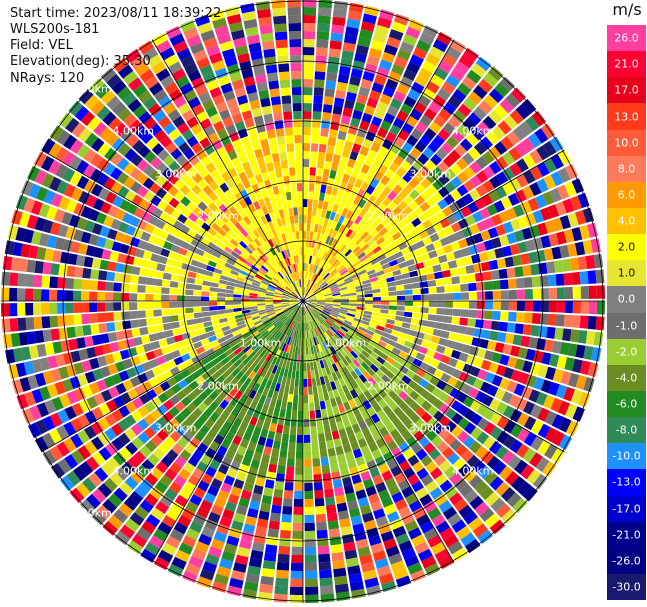 This screenshot has height=607, width=647. I want to click on elevation-text: Elevation(deg): 35.30, so click(80, 61).